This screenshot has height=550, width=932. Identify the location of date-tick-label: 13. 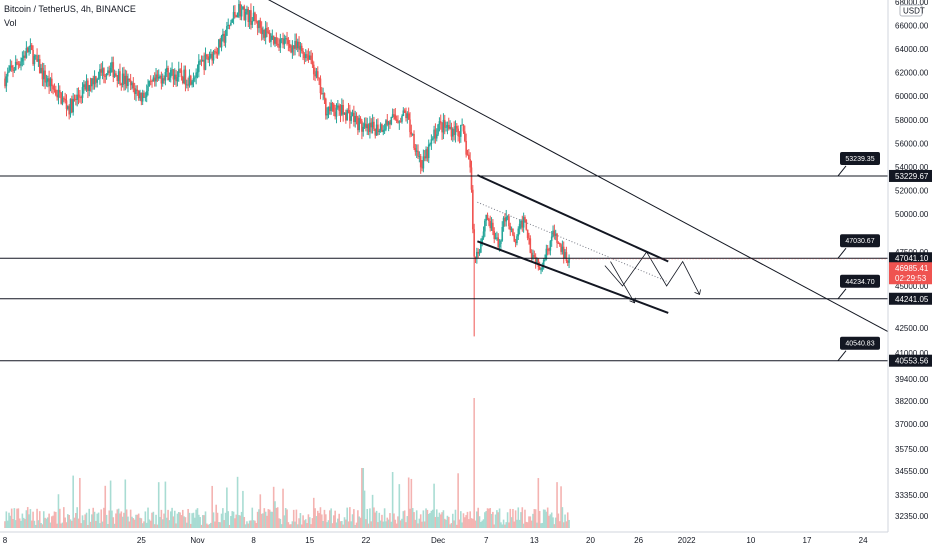
(534, 540).